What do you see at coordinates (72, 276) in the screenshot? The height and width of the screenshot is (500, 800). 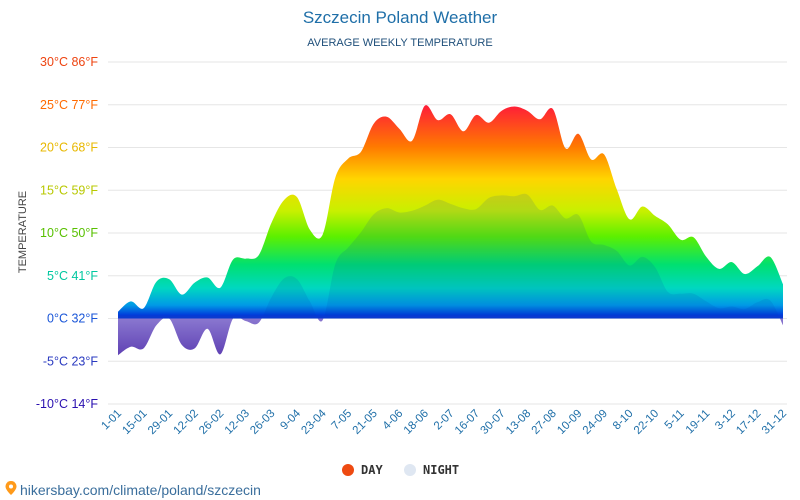 I see `y-tick-label: 5°C 41°F` at bounding box center [72, 276].